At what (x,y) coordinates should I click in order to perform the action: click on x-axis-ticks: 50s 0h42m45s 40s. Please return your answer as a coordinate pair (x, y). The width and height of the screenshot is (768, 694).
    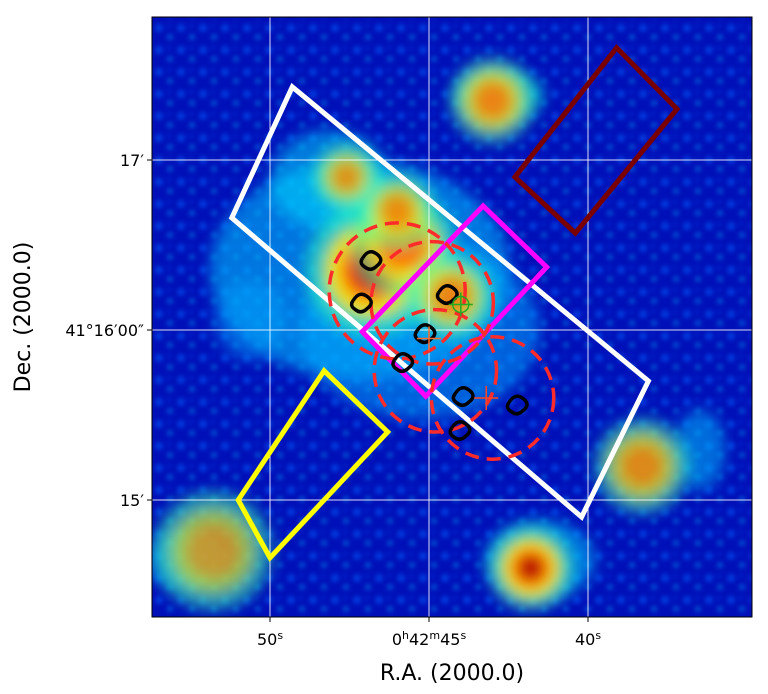
    Looking at the image, I should click on (429, 633).